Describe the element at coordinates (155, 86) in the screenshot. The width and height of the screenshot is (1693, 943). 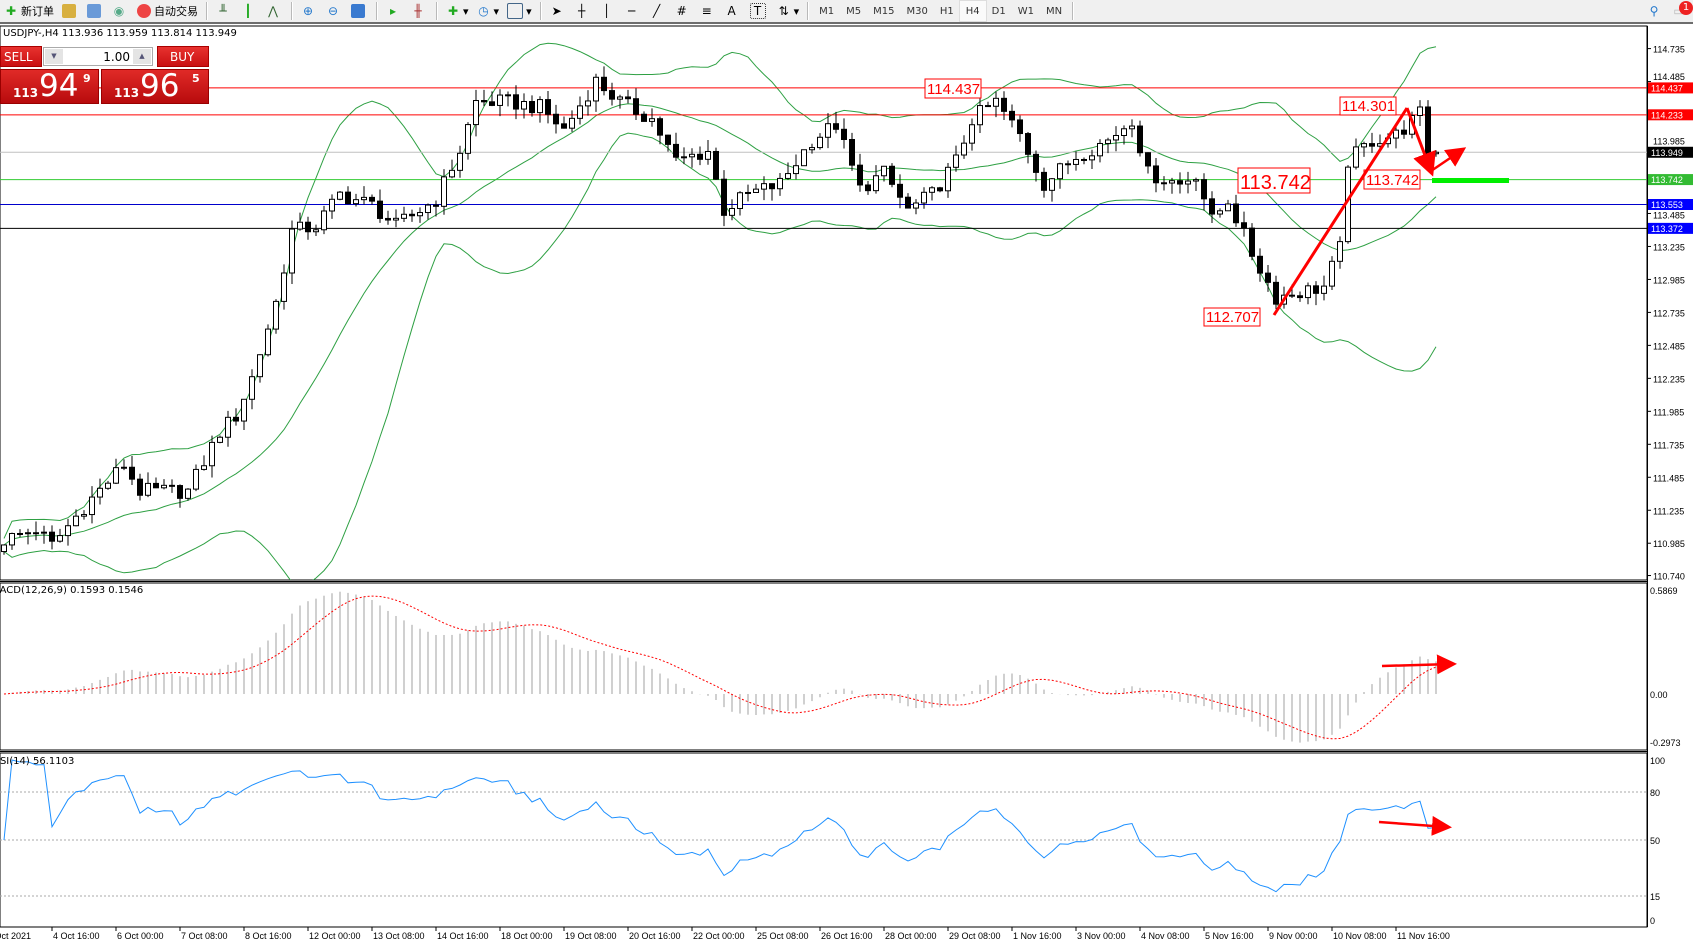
I see `buy-price: 113 96 5` at that location.